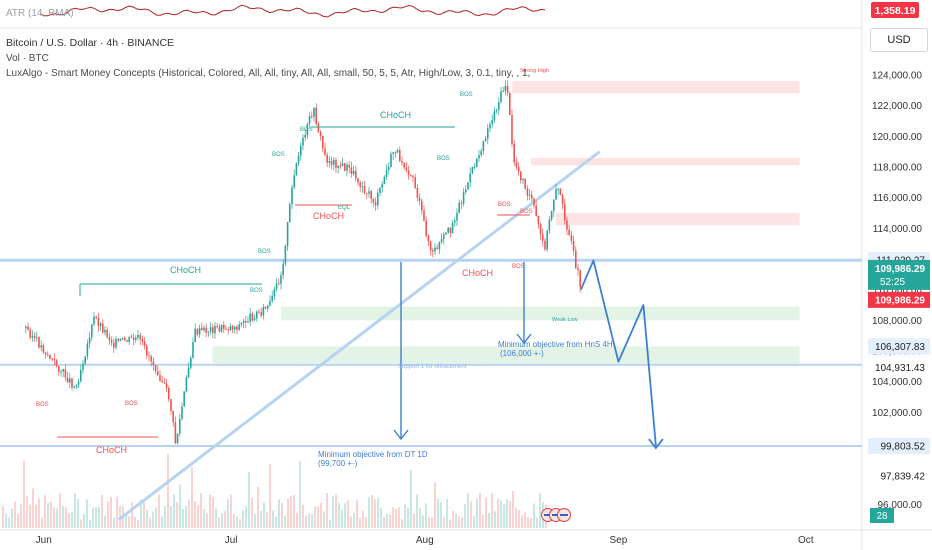 This screenshot has height=550, width=932. Describe the element at coordinates (90, 43) in the screenshot. I see `symbol-title: Bitcoin / U.S. Dollar · 4h · BINANCE` at that location.